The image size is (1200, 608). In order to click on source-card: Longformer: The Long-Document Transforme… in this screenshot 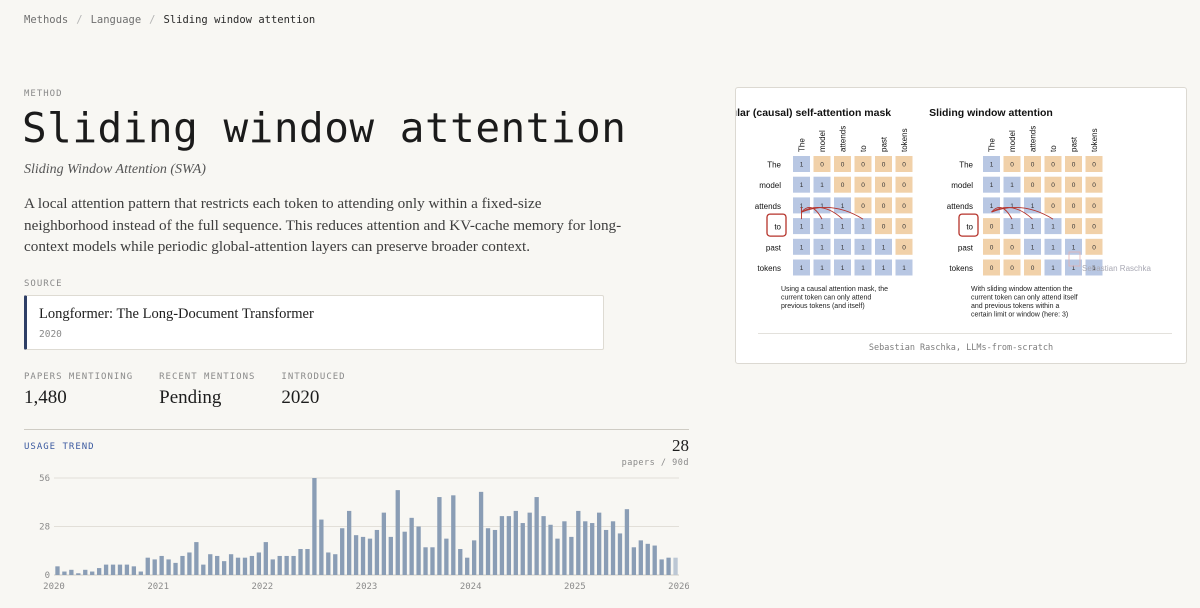, I will do `click(314, 322)`.